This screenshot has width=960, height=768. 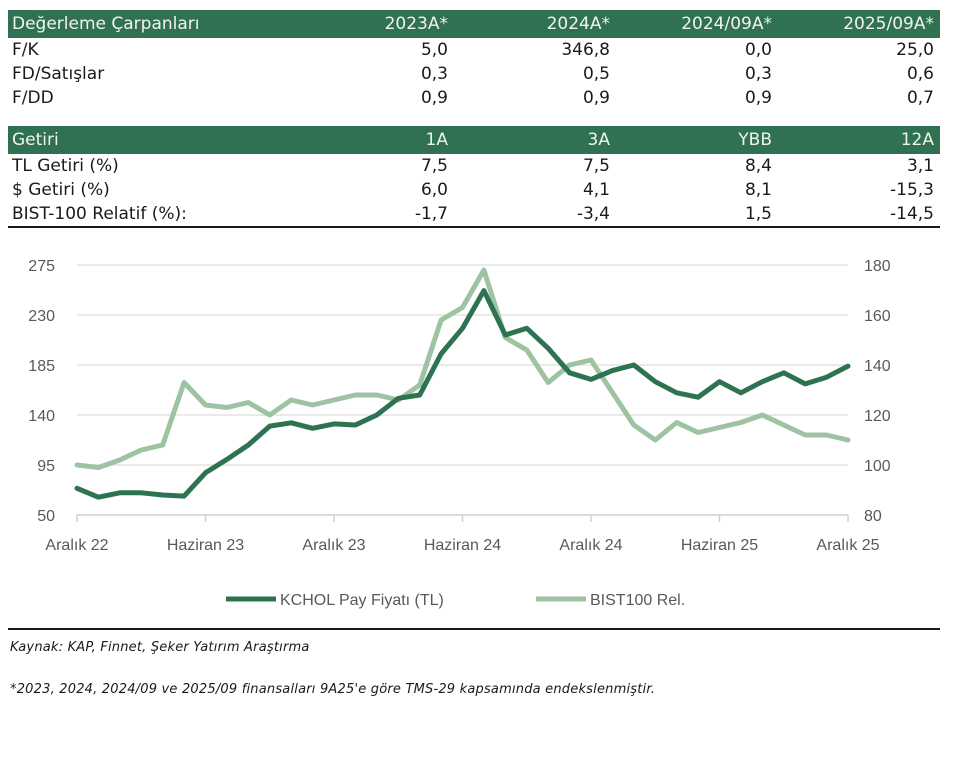 What do you see at coordinates (46, 466) in the screenshot?
I see `left-tick-label: 95` at bounding box center [46, 466].